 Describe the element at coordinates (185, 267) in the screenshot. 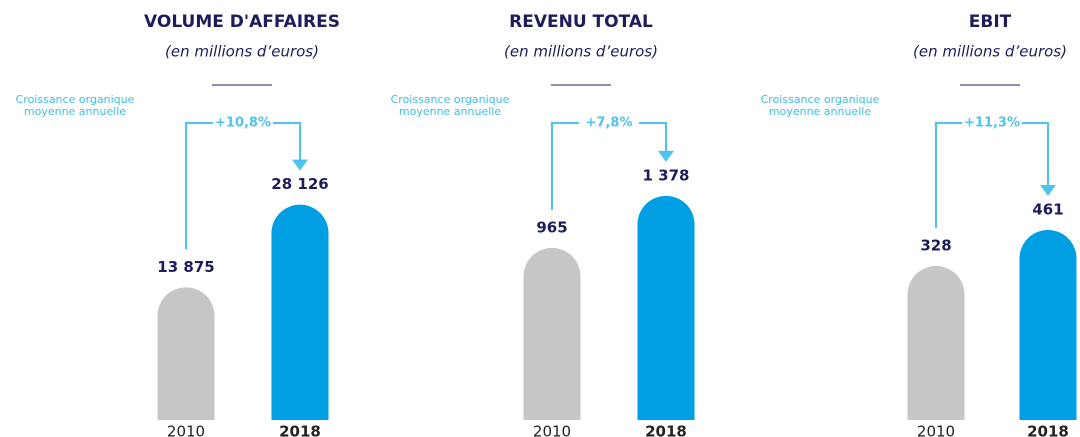

I see `value-label: 13 875` at that location.